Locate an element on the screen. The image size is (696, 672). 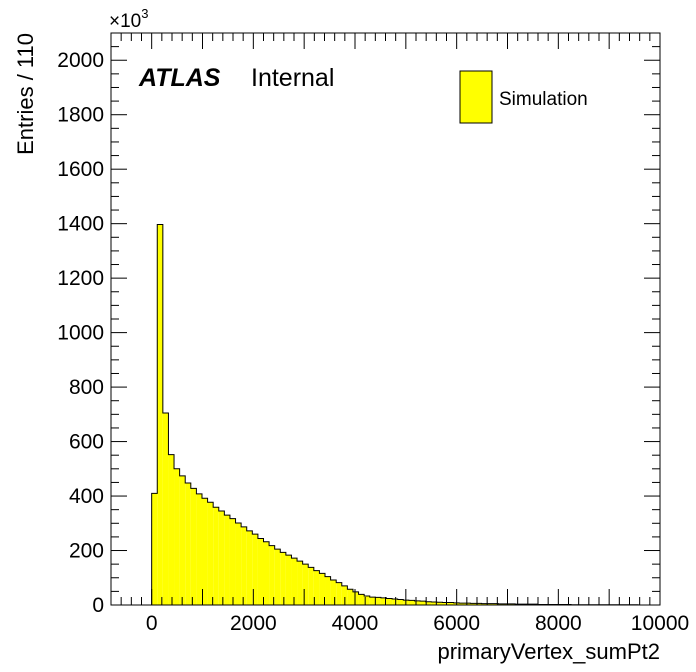
y-tick-label: 0 is located at coordinates (98, 605).